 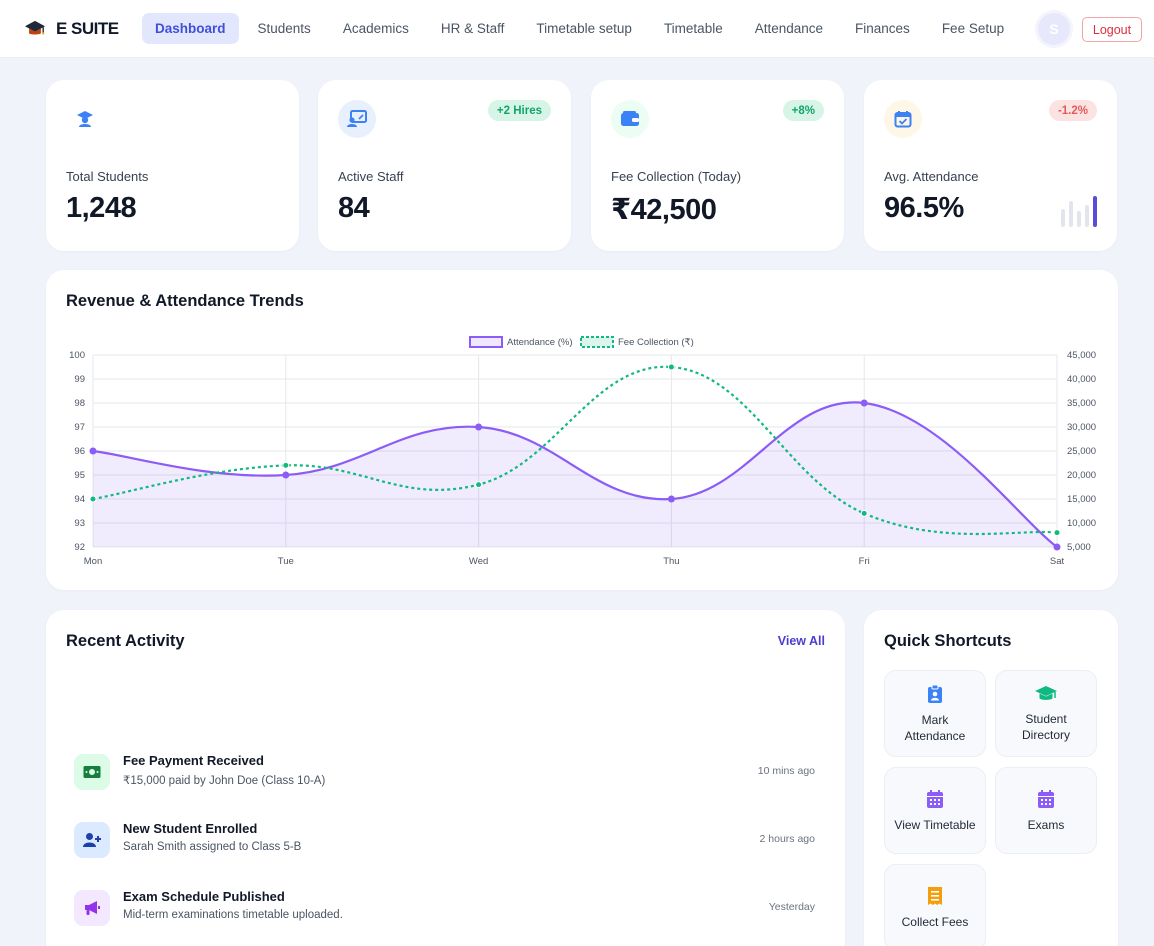 I want to click on shortcut-label: Mark Attendance, so click(x=935, y=727).